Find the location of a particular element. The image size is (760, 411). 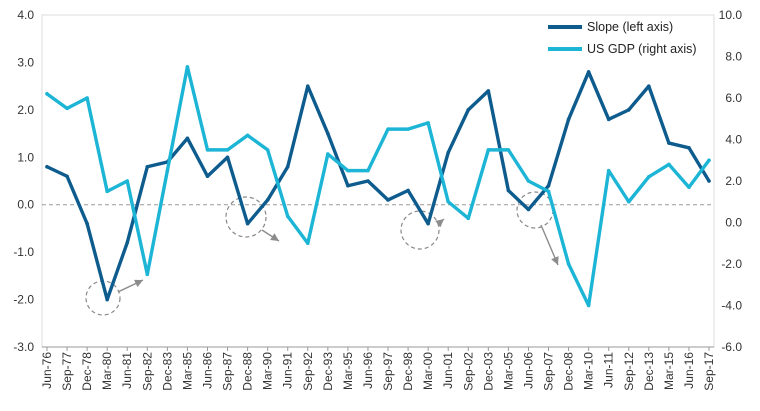

x-axis-tick-label: Jun-96 is located at coordinates (368, 370).